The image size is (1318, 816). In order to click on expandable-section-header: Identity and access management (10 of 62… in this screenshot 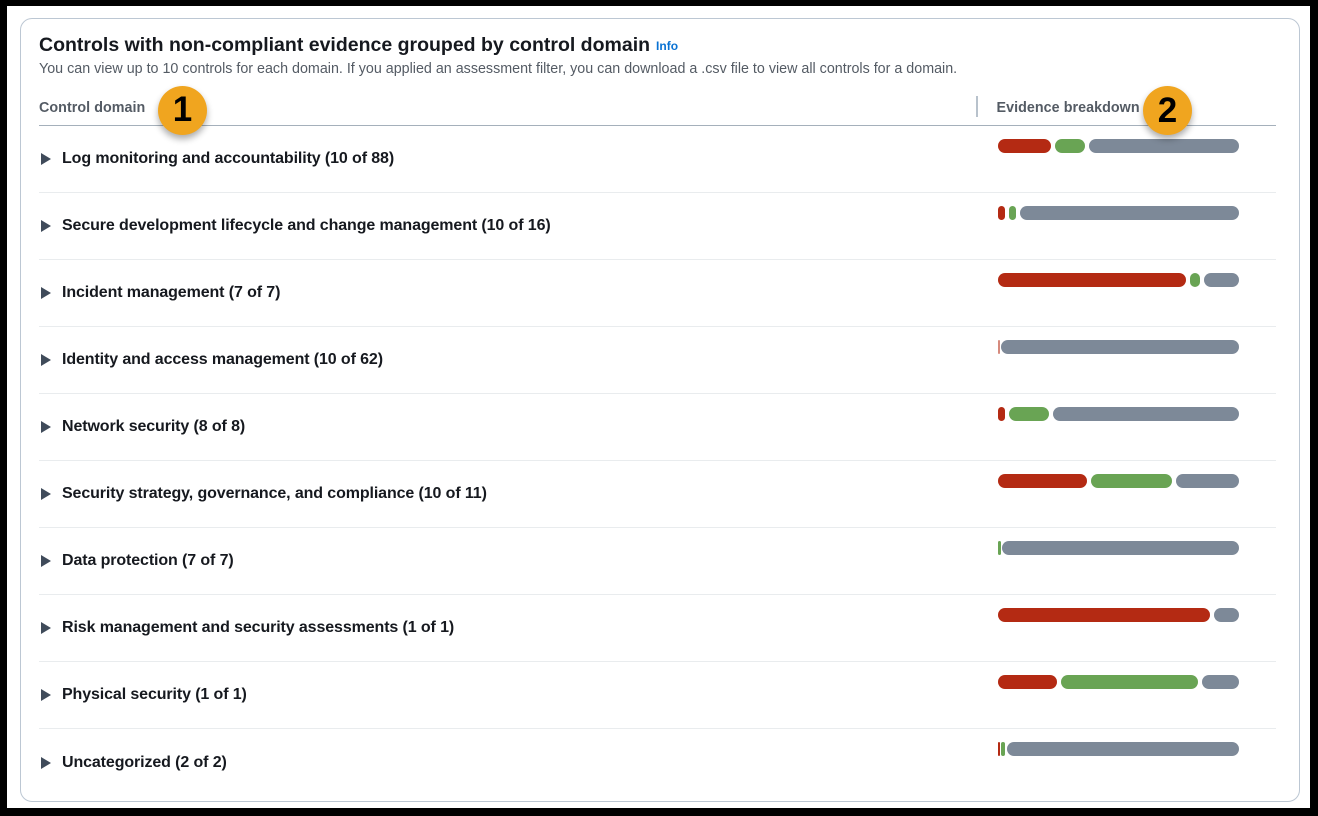, I will do `click(509, 360)`.